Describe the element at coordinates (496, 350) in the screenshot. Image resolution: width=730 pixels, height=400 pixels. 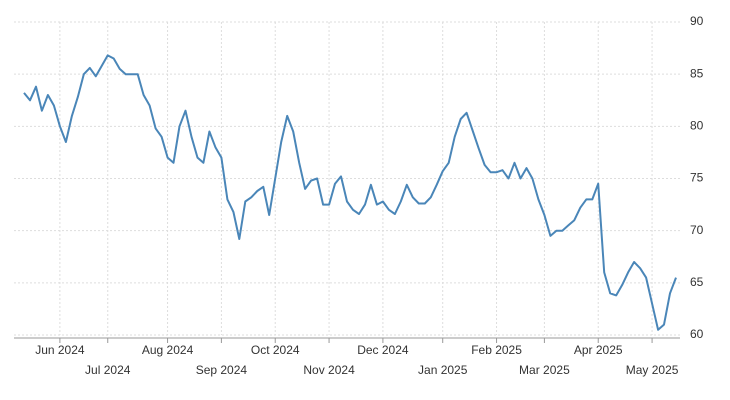
I see `x-tick-label: Feb 2025` at that location.